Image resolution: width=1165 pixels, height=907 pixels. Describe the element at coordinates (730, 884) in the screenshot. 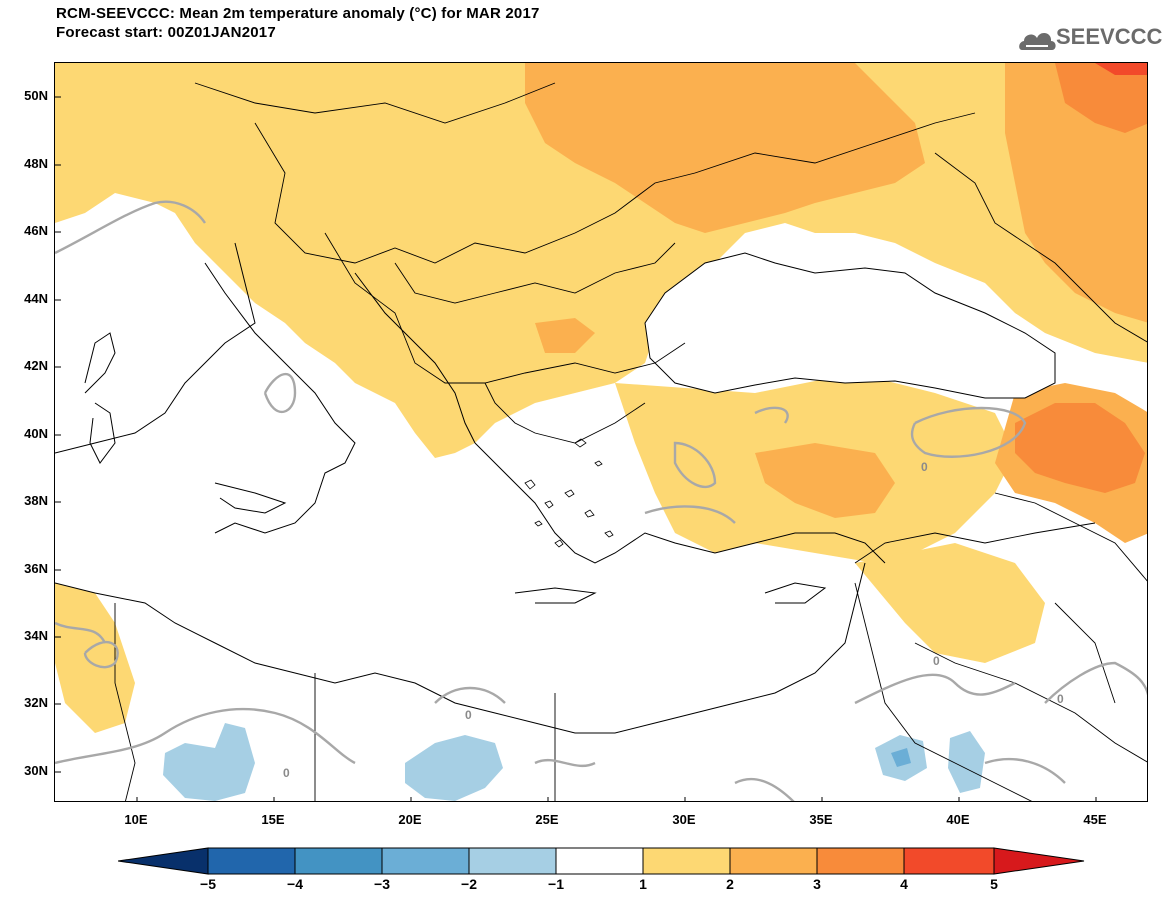

I see `colorbar-label: 2` at that location.